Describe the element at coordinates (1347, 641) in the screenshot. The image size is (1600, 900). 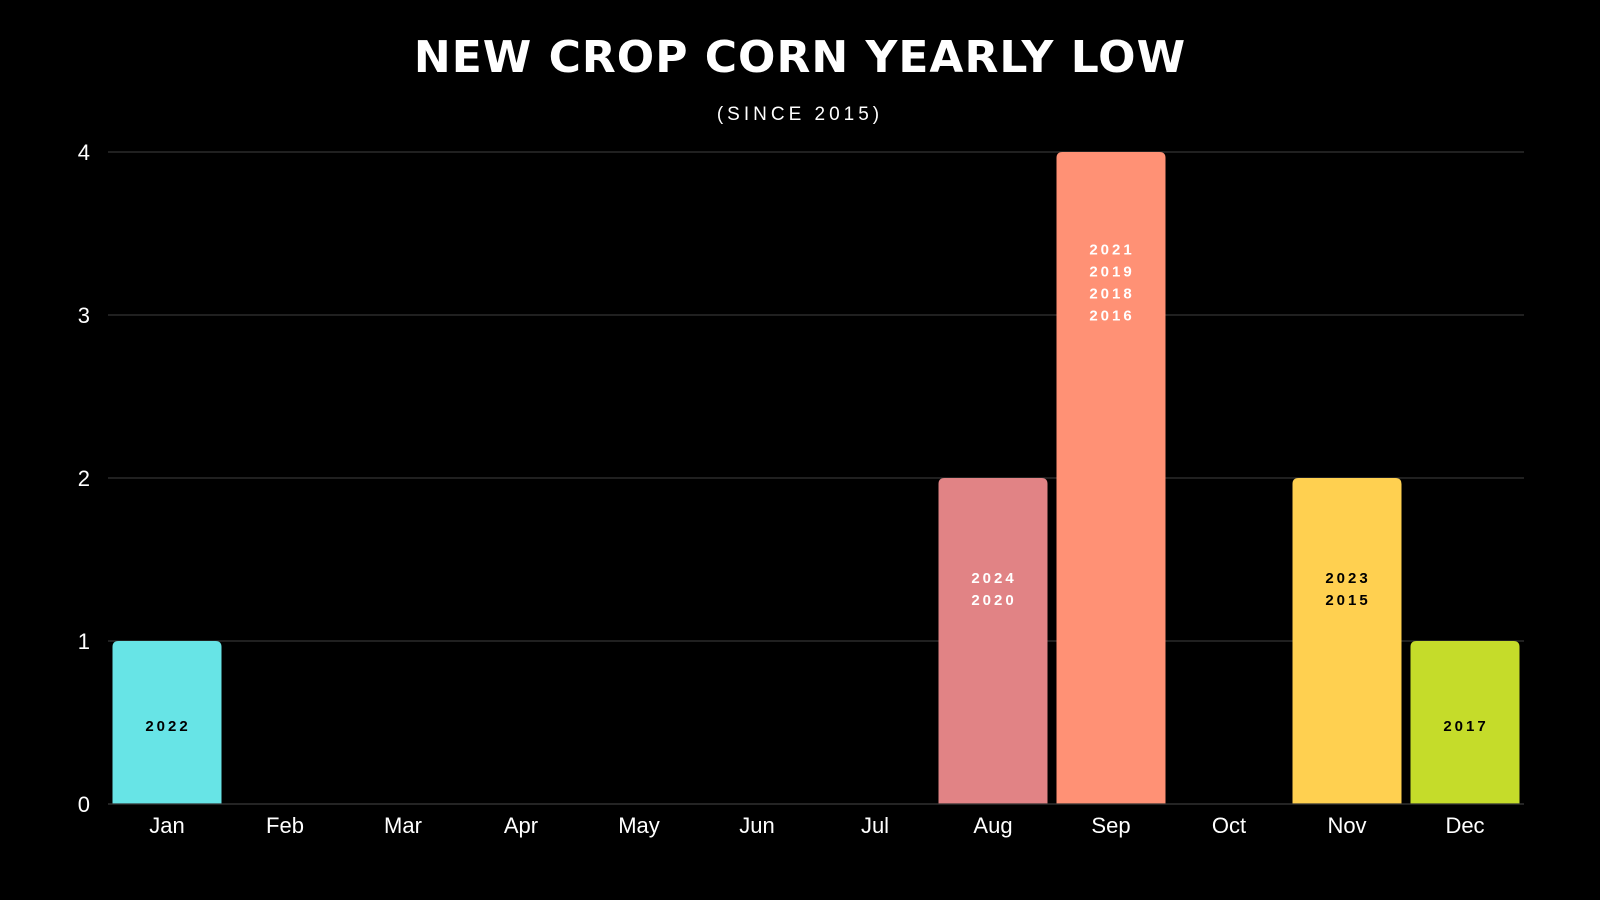
I see `bar-nov` at that location.